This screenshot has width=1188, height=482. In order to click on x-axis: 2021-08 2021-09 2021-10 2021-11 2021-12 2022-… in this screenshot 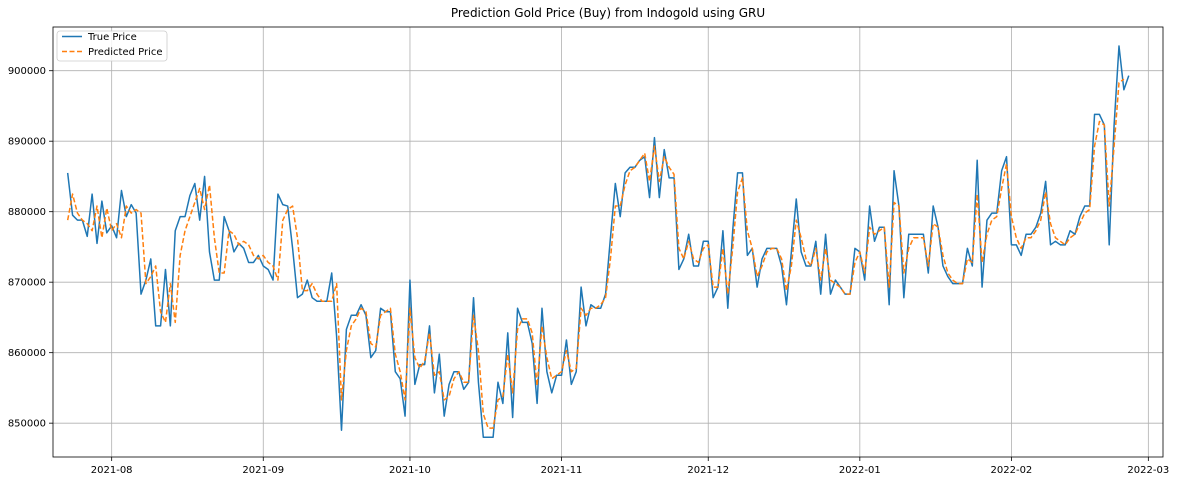, I will do `click(630, 466)`.